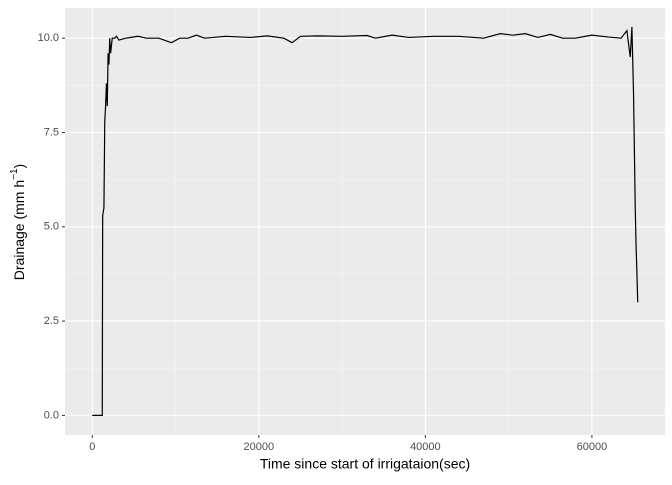 The height and width of the screenshot is (485, 672). I want to click on x-tick-label: 0, so click(92, 447).